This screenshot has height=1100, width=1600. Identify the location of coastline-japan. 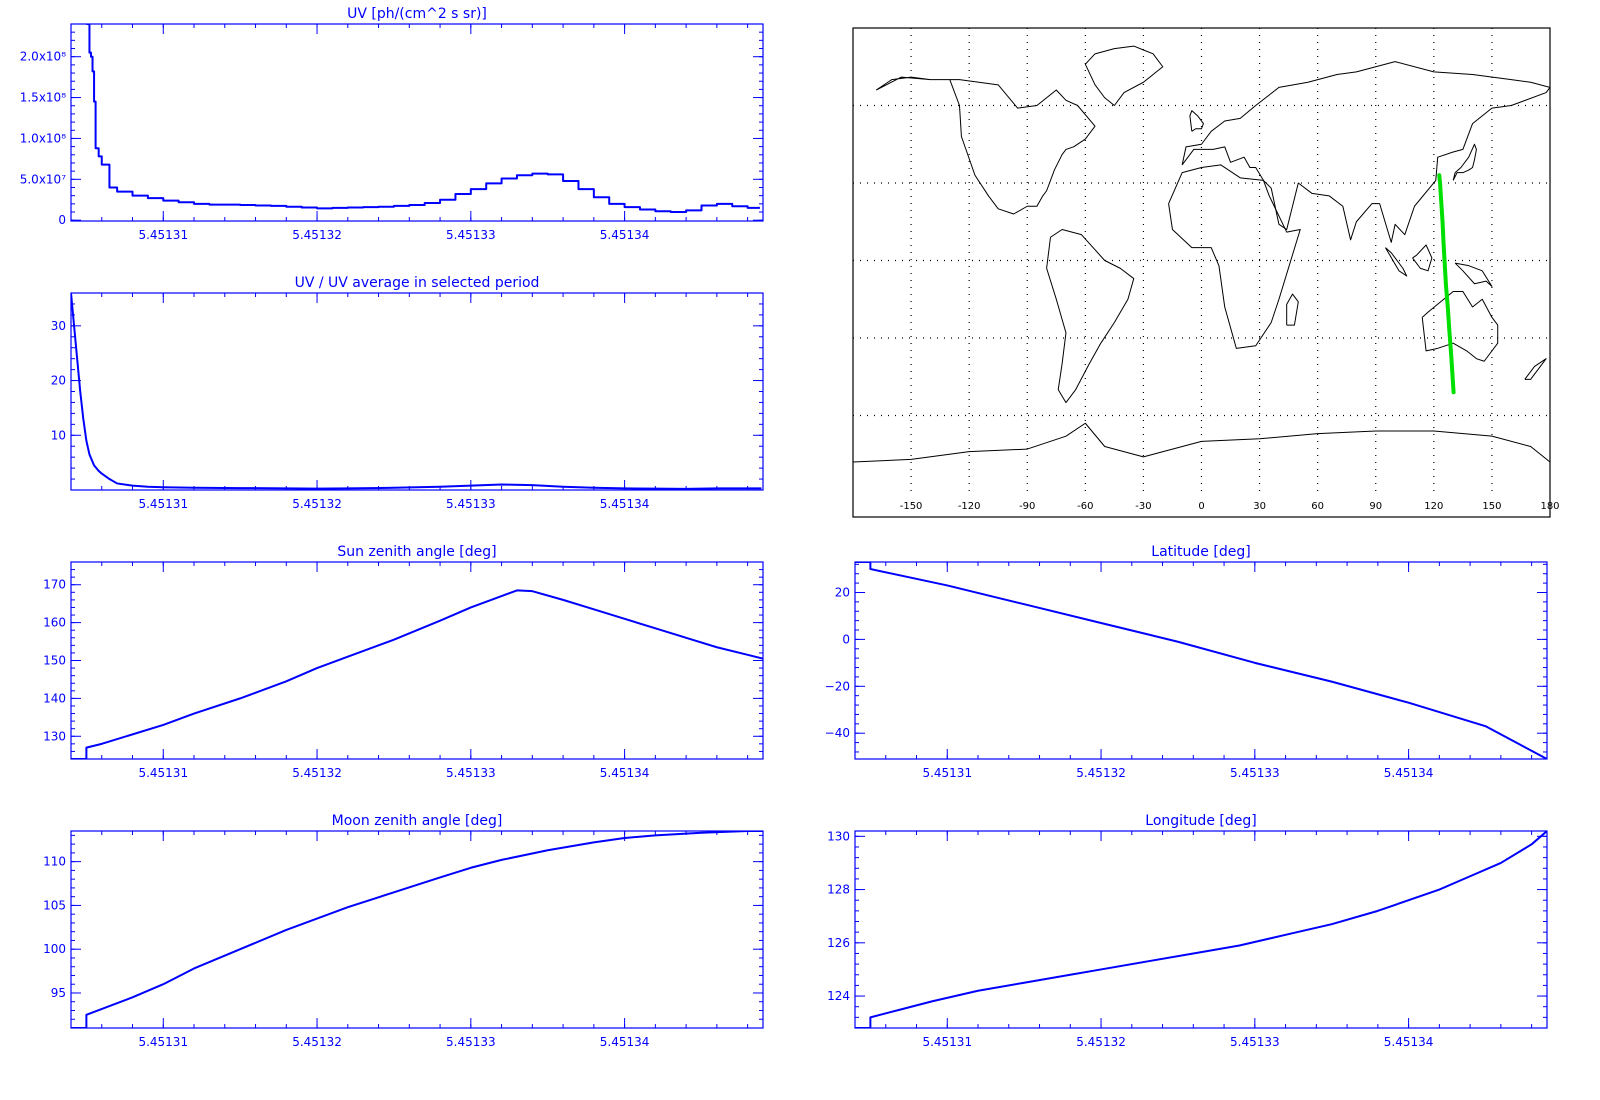
(1464, 162).